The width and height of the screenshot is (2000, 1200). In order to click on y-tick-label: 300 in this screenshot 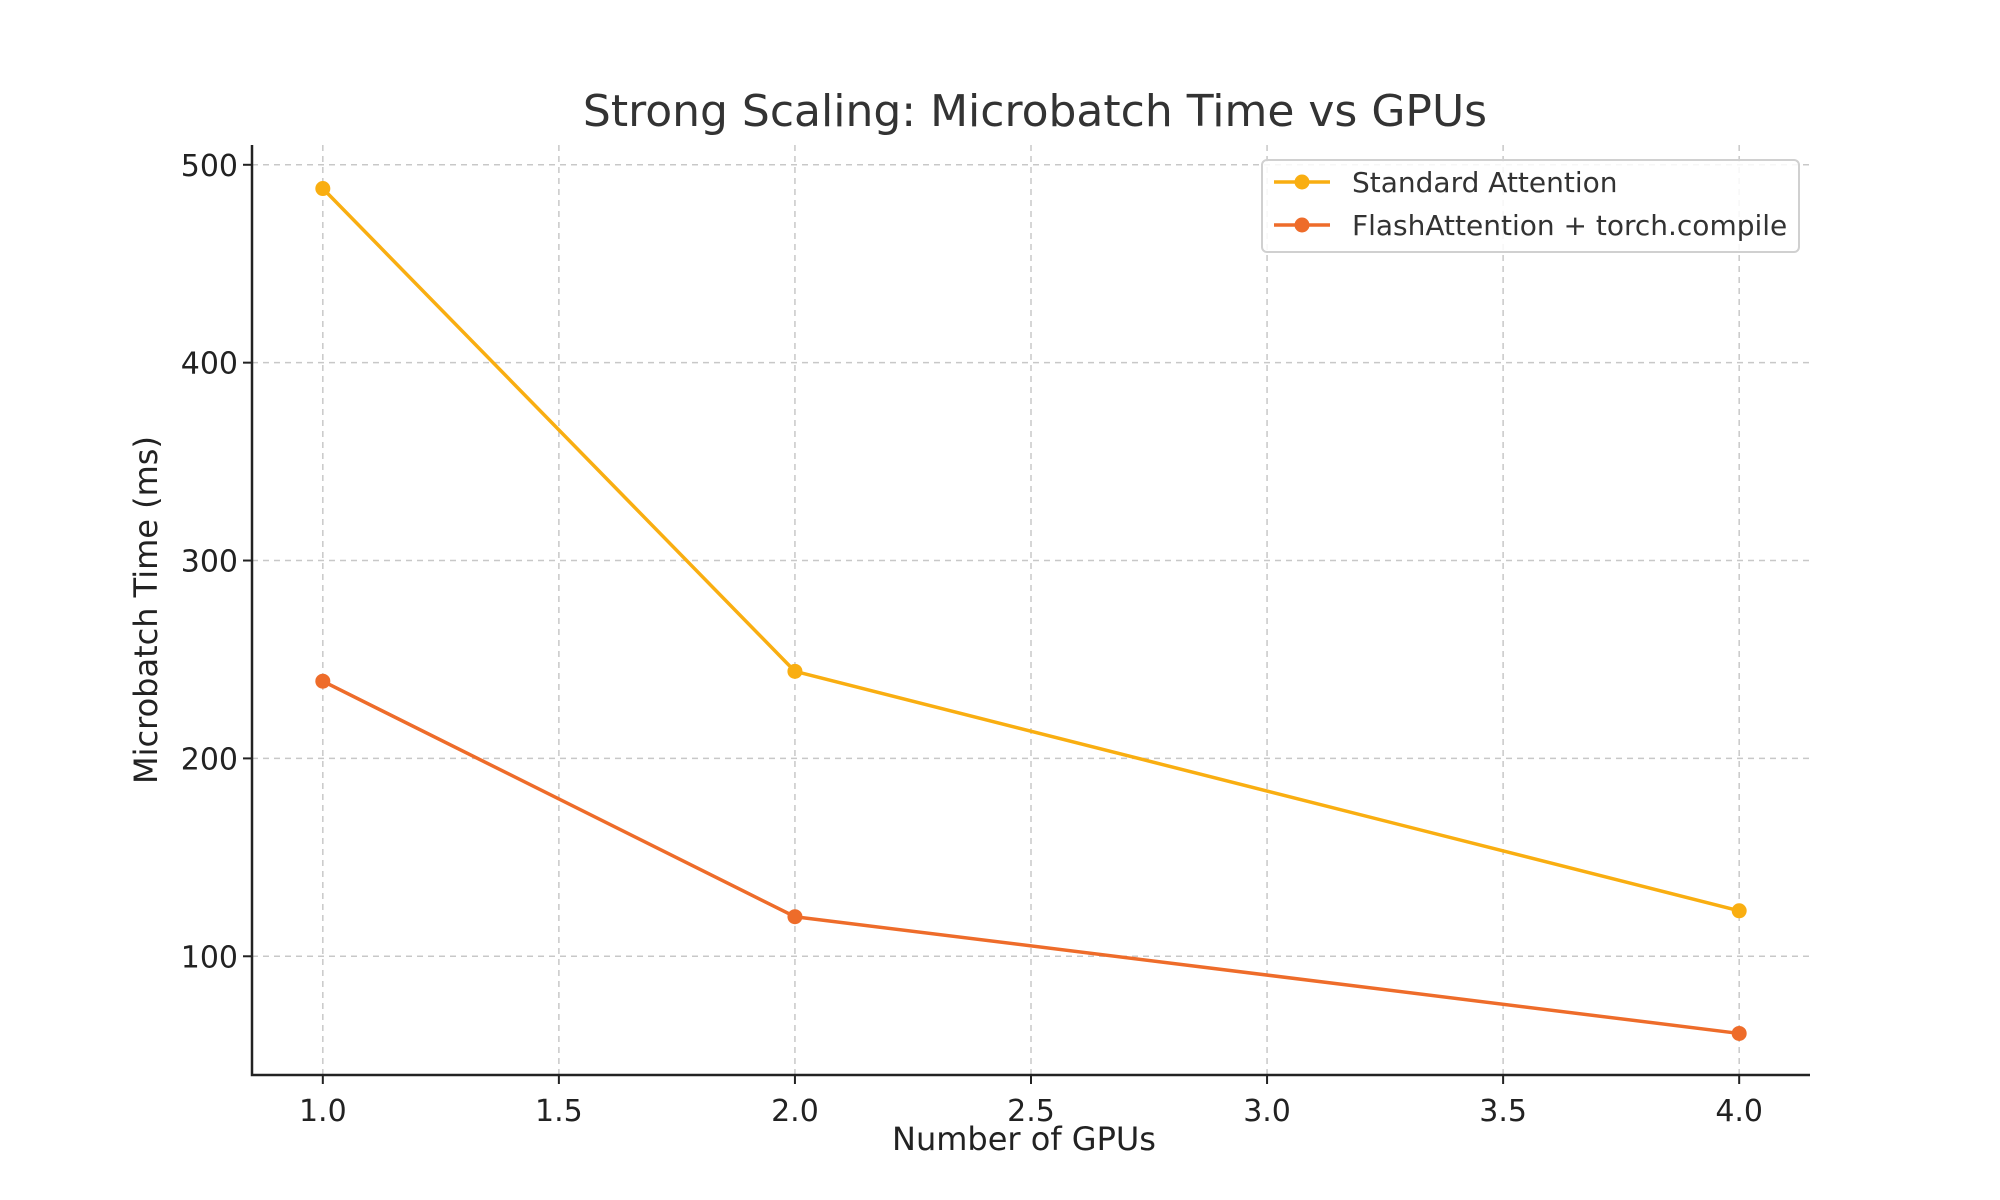, I will do `click(209, 562)`.